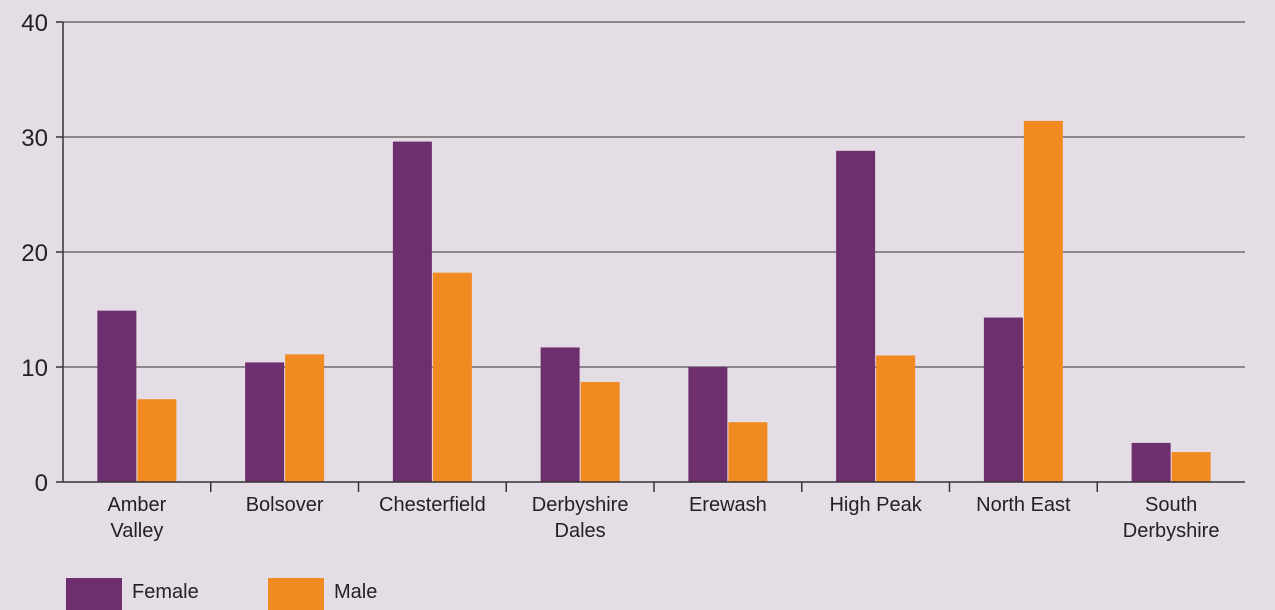 This screenshot has width=1275, height=610. What do you see at coordinates (875, 505) in the screenshot?
I see `x-category-label: High Peak` at bounding box center [875, 505].